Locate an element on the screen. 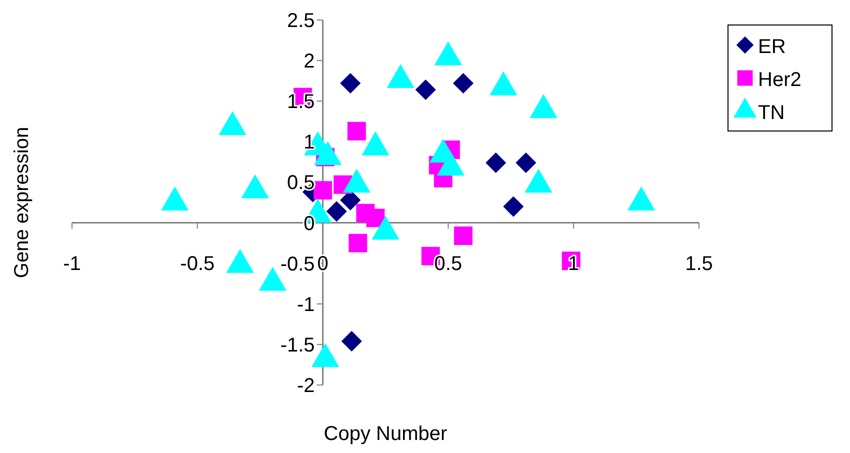 This screenshot has height=453, width=850. y-tick-label: -1 is located at coordinates (306, 305).